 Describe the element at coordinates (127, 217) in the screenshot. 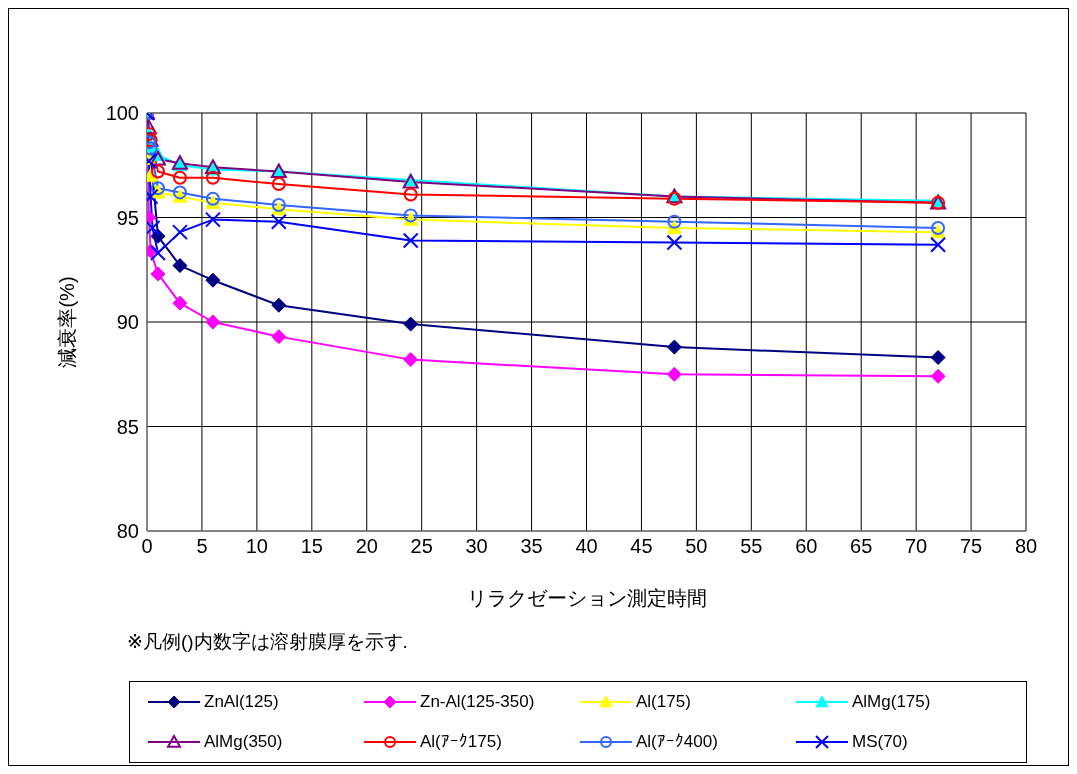

I see `y-tick-label: 95` at that location.